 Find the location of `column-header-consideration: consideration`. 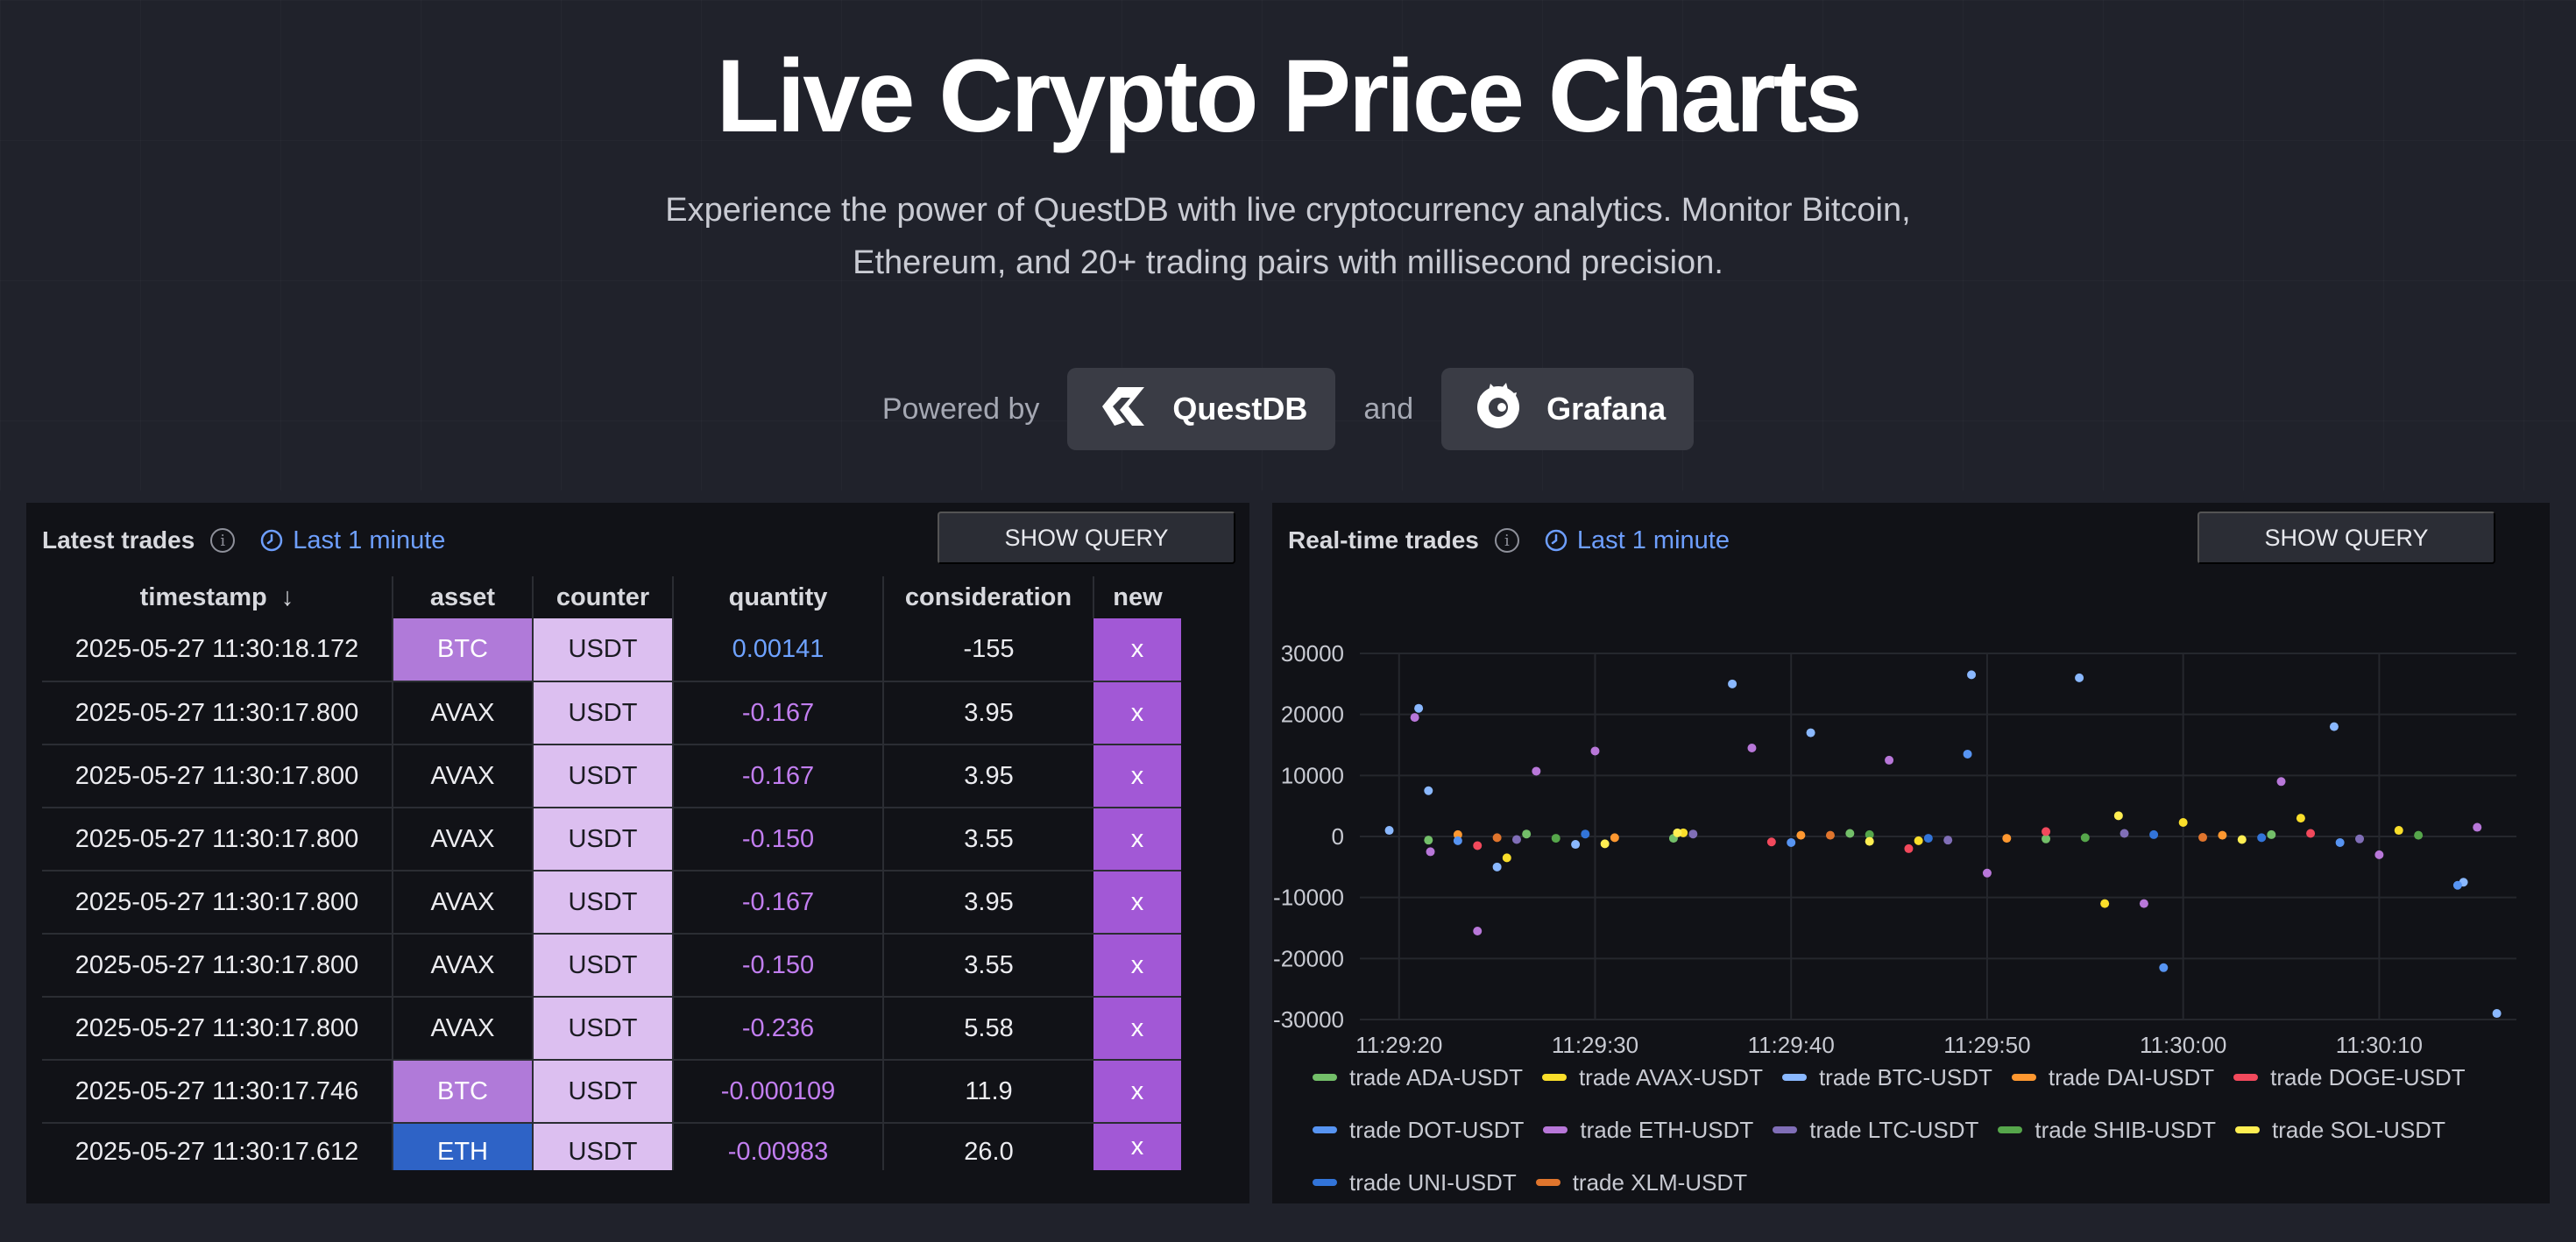

column-header-consideration: consideration is located at coordinates (987, 597).